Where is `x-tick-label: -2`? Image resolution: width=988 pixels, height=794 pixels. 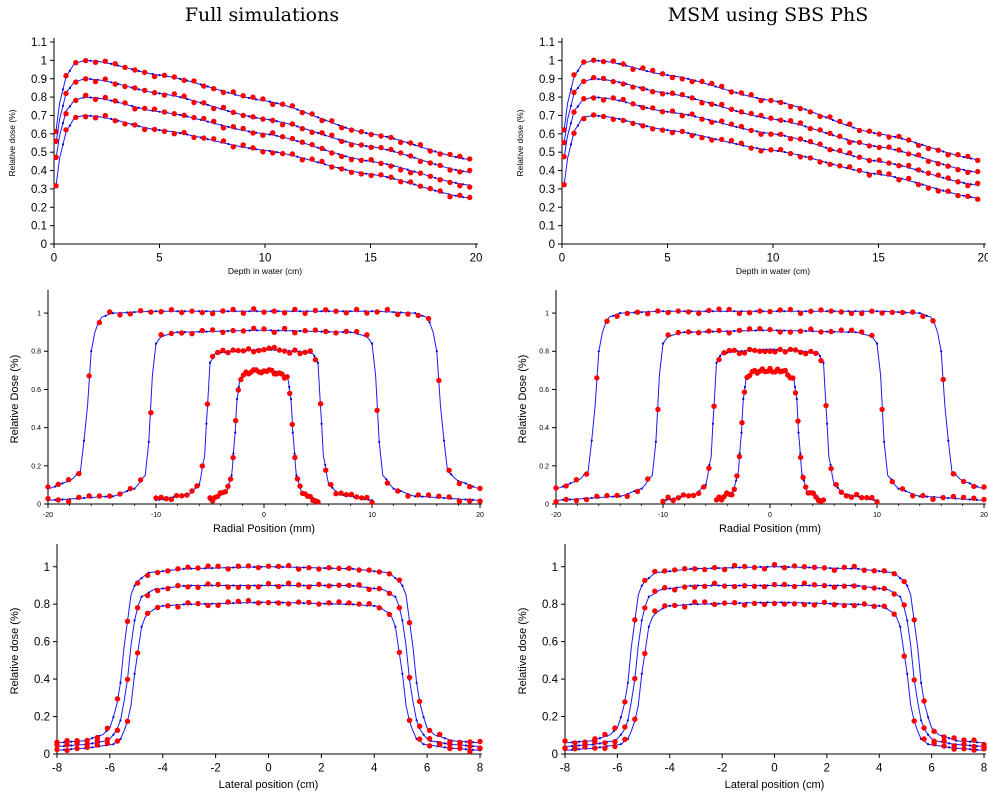
x-tick-label: -2 is located at coordinates (722, 769).